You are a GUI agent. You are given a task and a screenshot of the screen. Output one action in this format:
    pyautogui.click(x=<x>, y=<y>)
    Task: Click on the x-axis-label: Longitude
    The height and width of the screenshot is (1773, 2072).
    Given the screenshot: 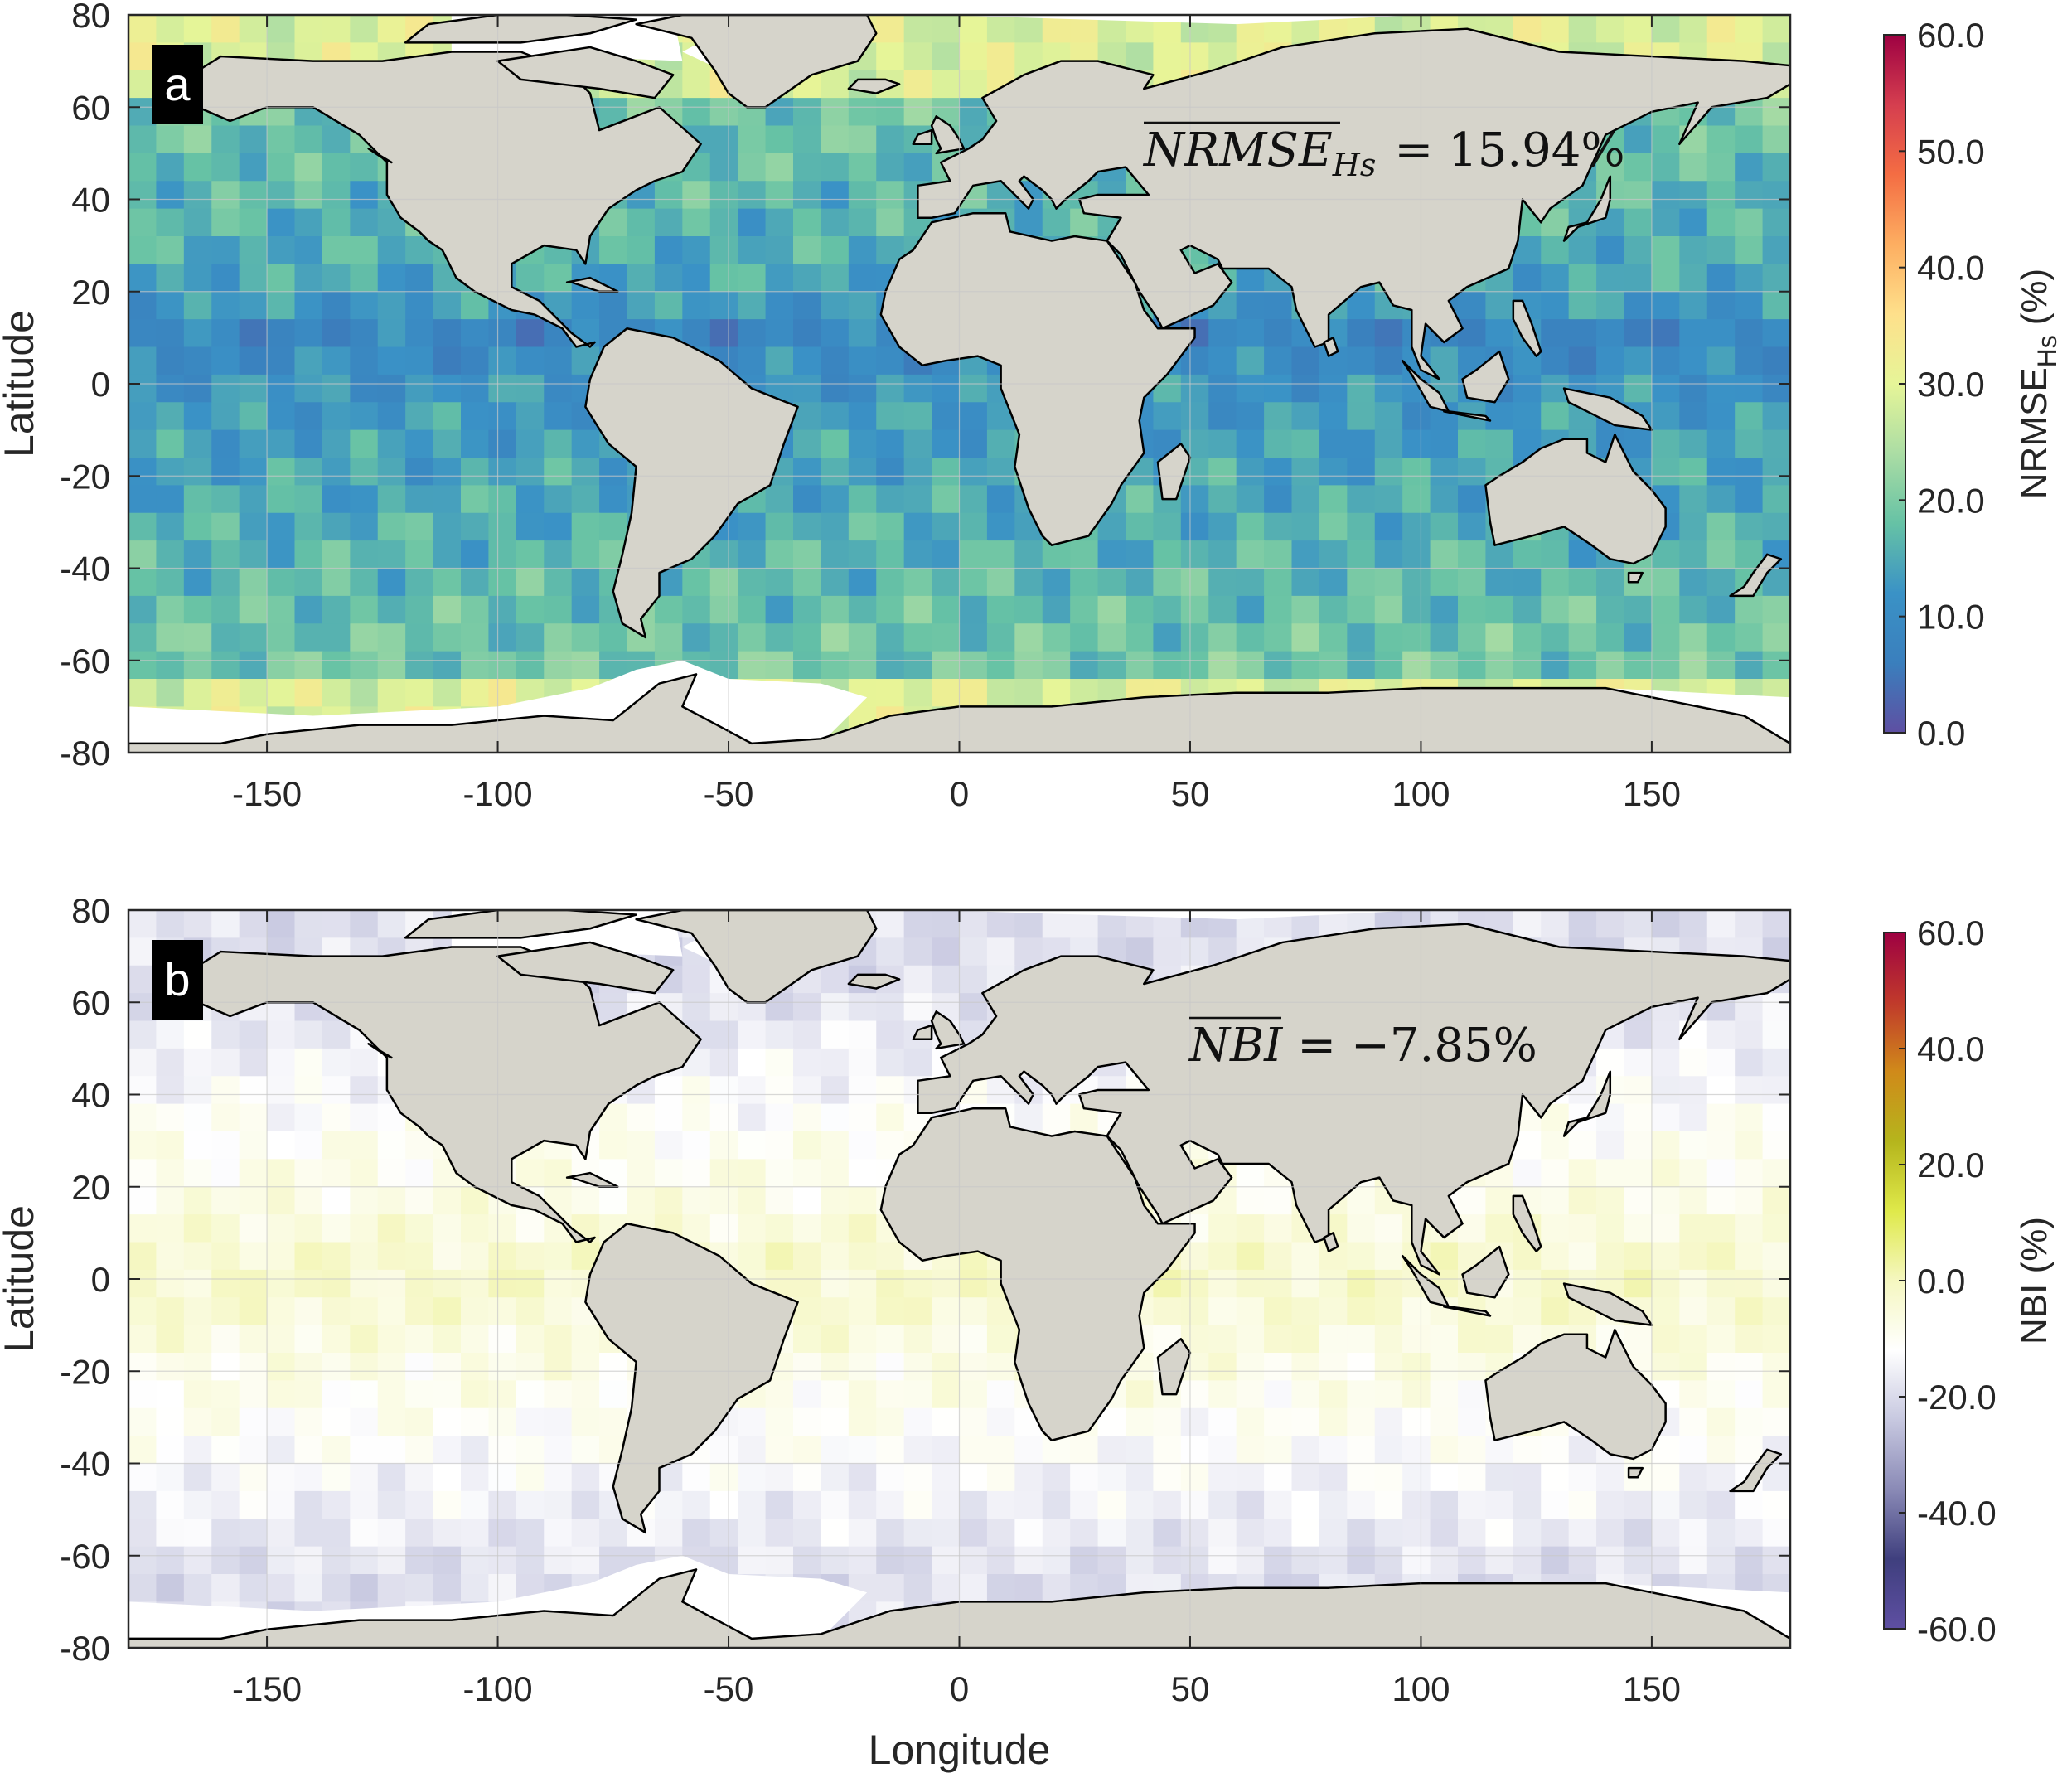 What is the action you would take?
    pyautogui.click(x=960, y=1750)
    